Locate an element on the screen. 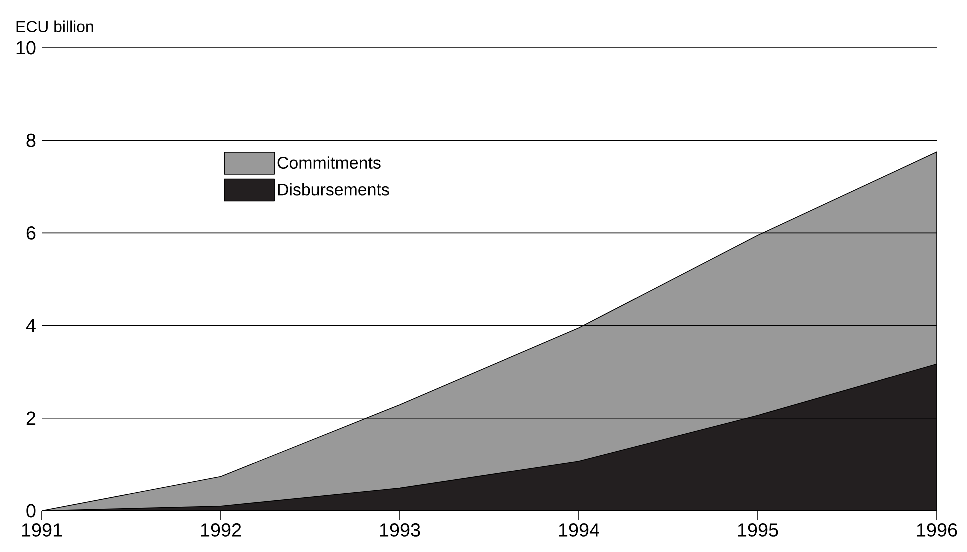 The height and width of the screenshot is (552, 967). x-tick-label: 1996 is located at coordinates (937, 530).